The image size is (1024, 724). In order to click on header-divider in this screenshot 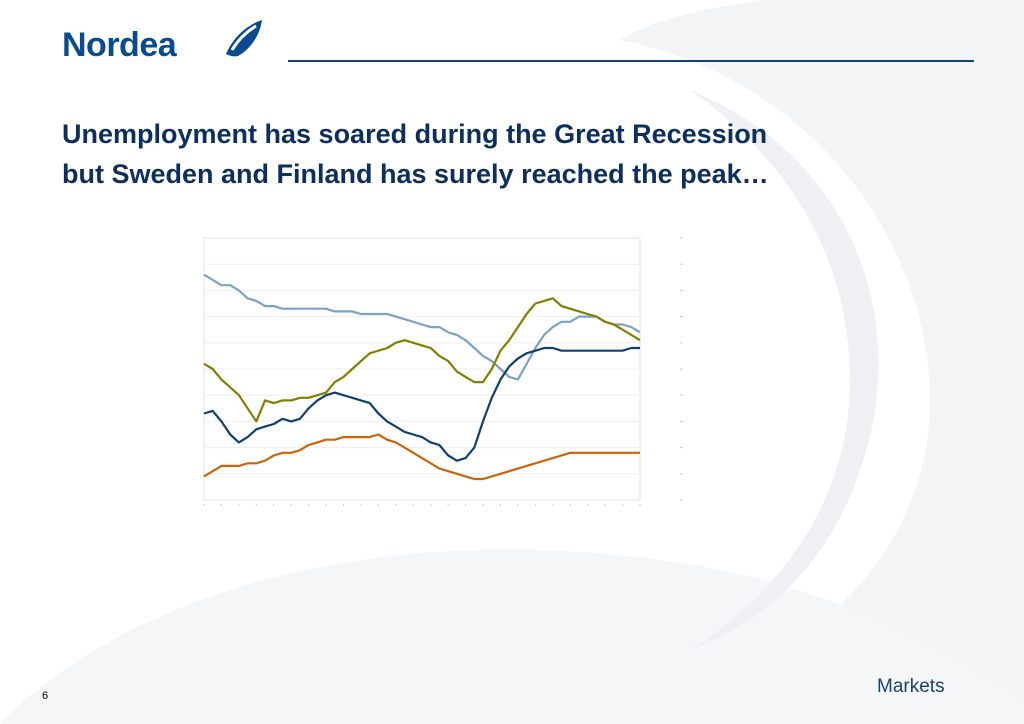, I will do `click(631, 61)`.